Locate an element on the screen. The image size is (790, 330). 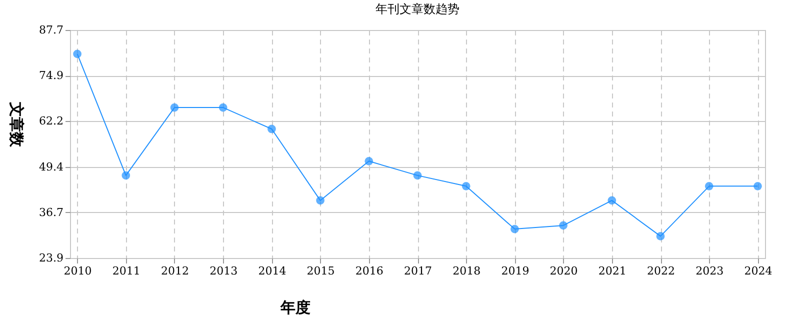
y-tick-label: 62.2 is located at coordinates (51, 121).